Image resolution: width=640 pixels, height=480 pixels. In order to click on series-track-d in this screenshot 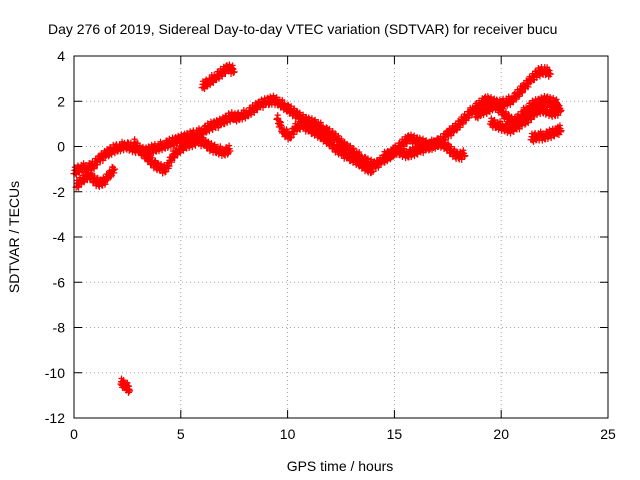, I will do `click(218, 76)`.